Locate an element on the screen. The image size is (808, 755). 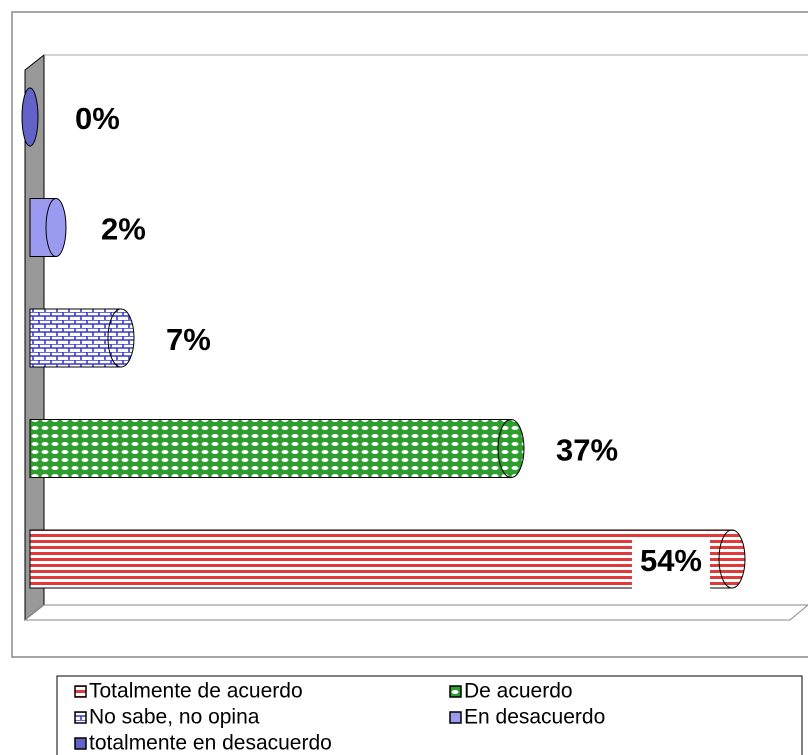
legend-label: No sabe, no opina is located at coordinates (174, 717).